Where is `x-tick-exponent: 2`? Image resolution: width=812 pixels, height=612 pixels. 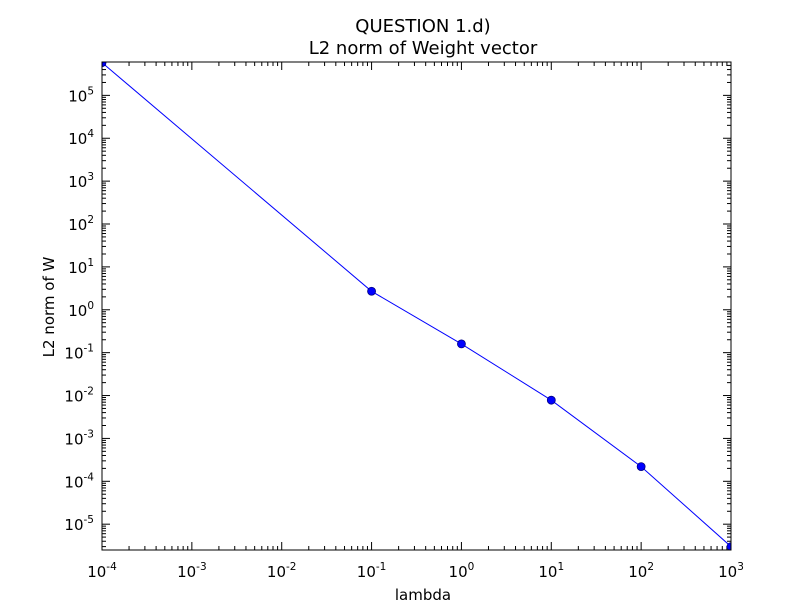
x-tick-exponent: 2 is located at coordinates (650, 567).